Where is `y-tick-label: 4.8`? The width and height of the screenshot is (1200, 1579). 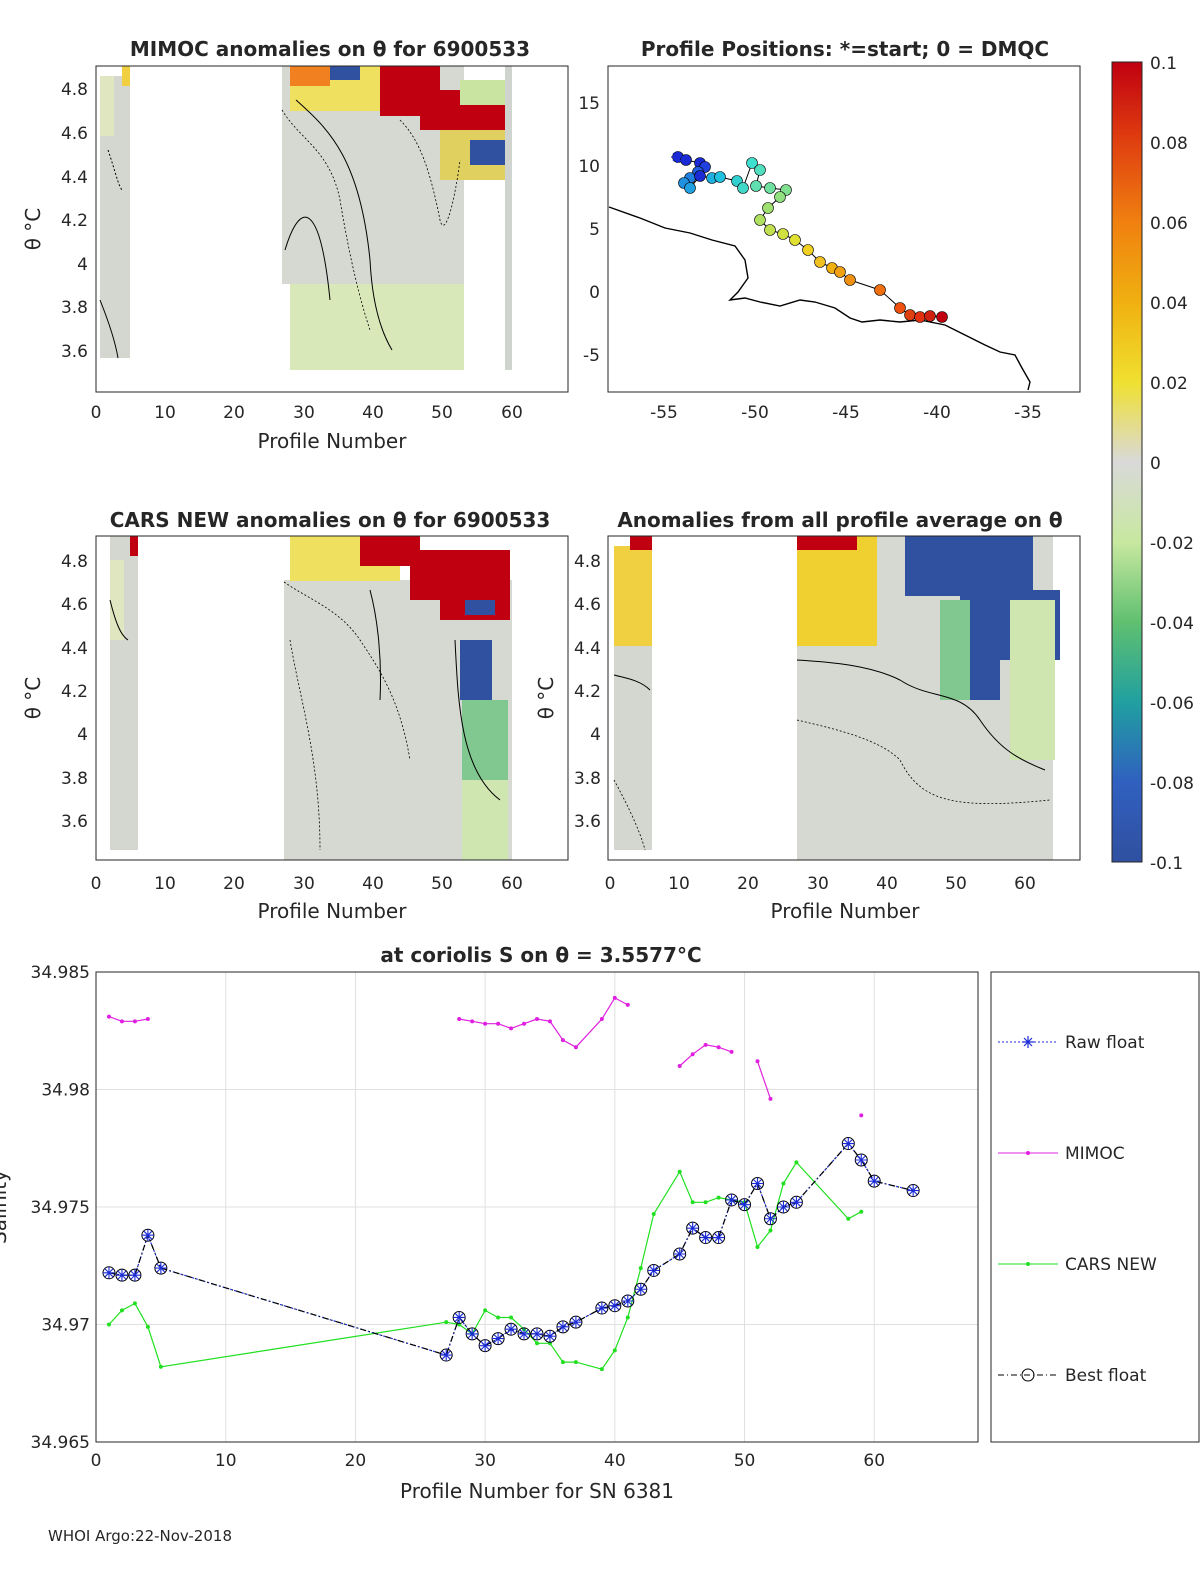 y-tick-label: 4.8 is located at coordinates (587, 562).